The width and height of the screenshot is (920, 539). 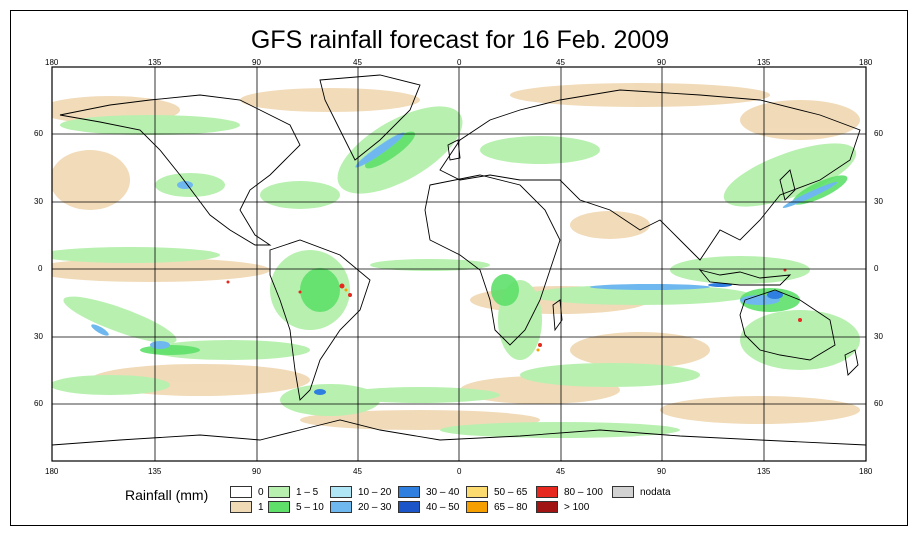 I want to click on lat-label-right: 0, so click(x=876, y=268).